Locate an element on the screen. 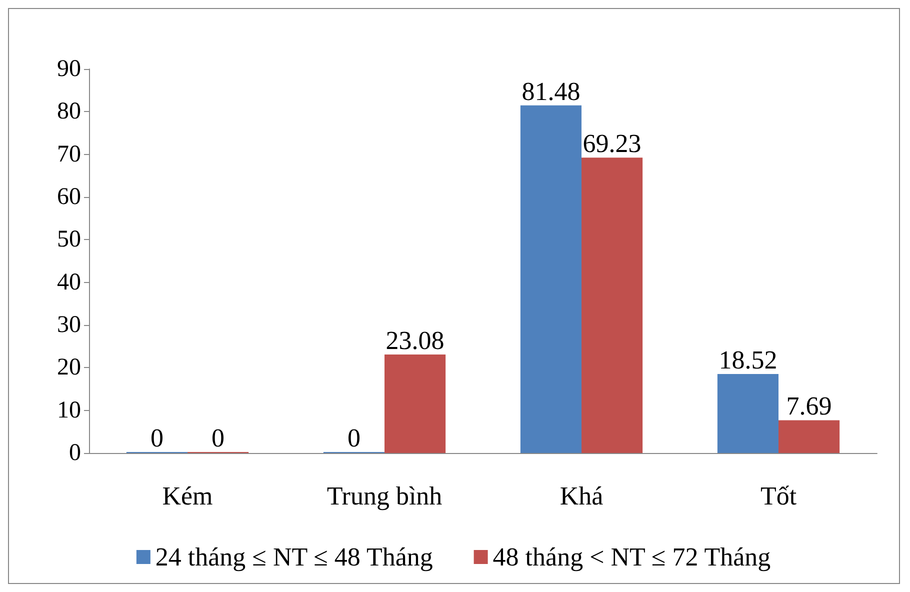 Image resolution: width=910 pixels, height=592 pixels. y-tick-label: 90 is located at coordinates (69, 69).